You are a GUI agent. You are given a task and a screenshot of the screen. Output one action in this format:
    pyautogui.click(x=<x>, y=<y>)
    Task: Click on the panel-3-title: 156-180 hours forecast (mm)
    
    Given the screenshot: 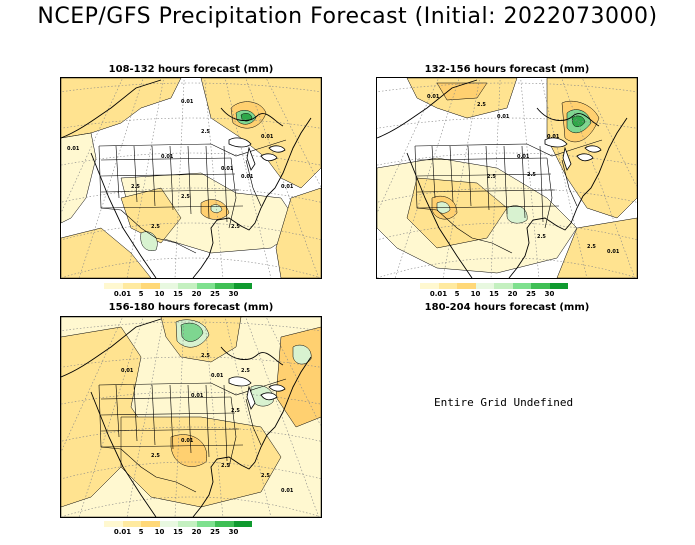 What is the action you would take?
    pyautogui.click(x=191, y=307)
    